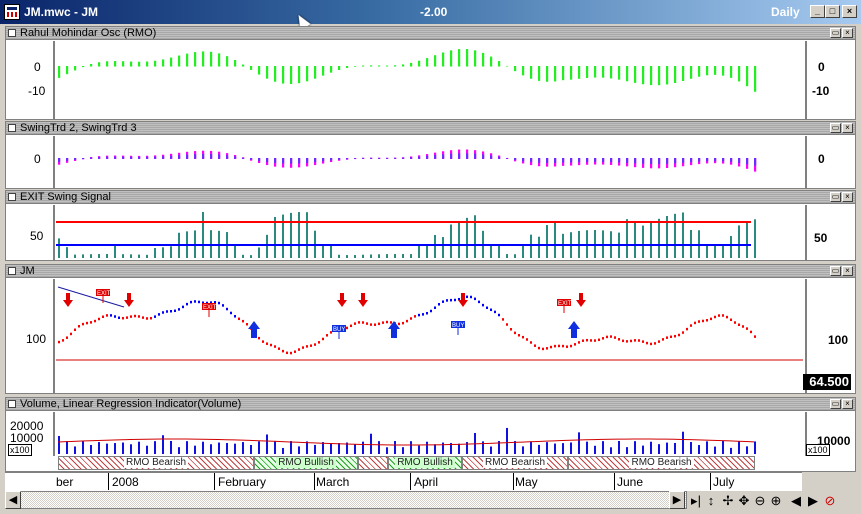 This screenshot has width=861, height=514. I want to click on buy-arrow-icon, so click(574, 329).